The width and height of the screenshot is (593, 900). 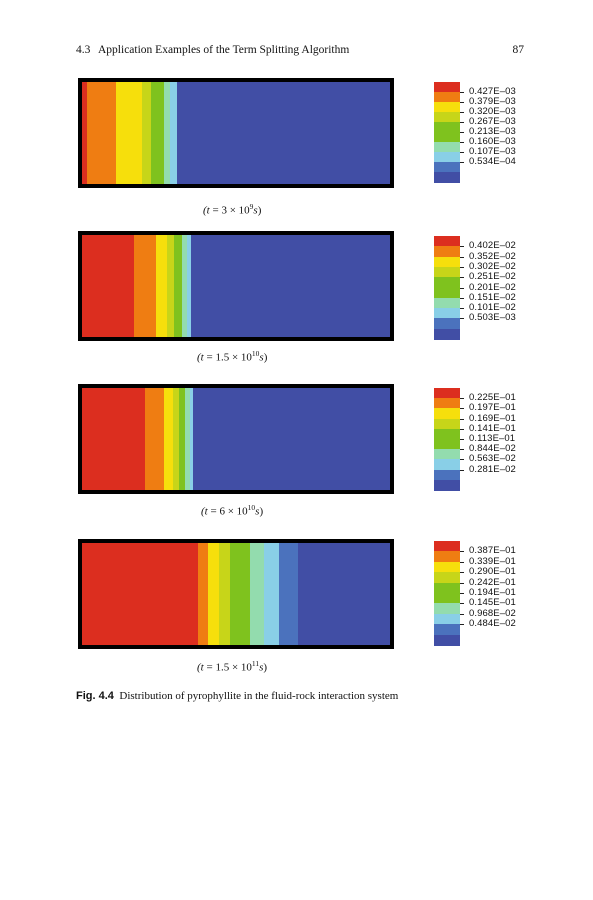 What do you see at coordinates (492, 121) in the screenshot?
I see `legend-label: 0.267E–03` at bounding box center [492, 121].